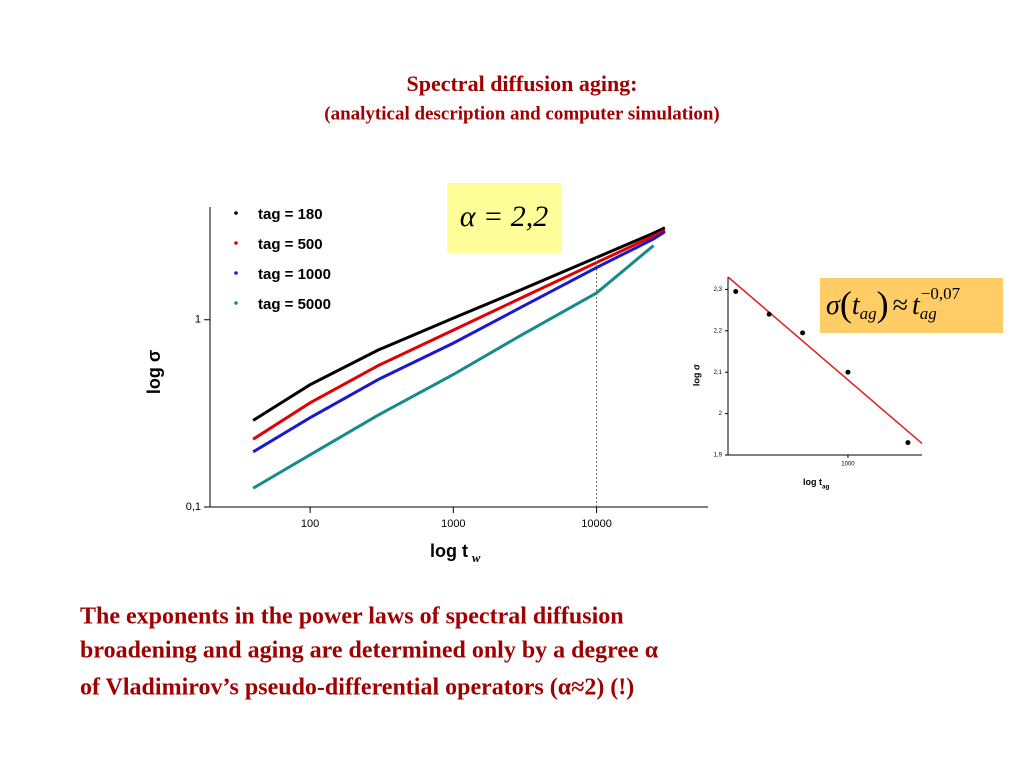  Describe the element at coordinates (193, 507) in the screenshot. I see `y-tick-label: 0,1` at that location.